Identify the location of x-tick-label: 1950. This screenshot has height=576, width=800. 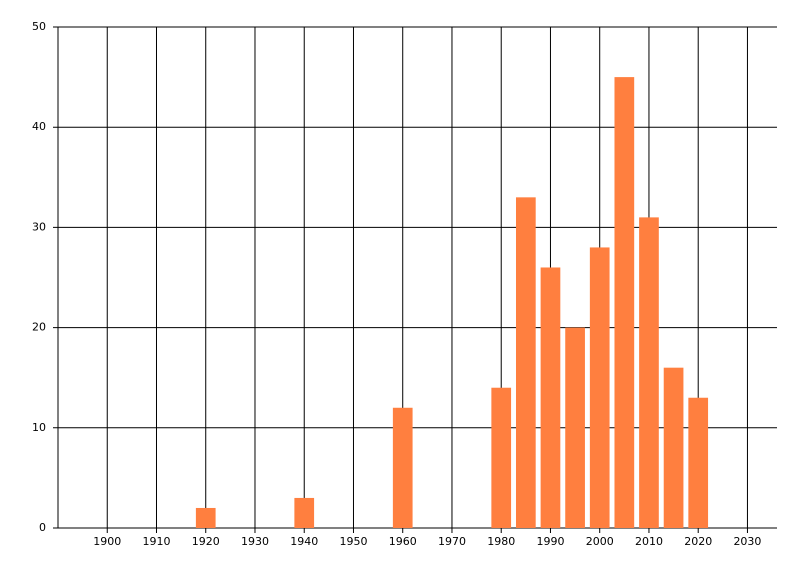
(353, 541).